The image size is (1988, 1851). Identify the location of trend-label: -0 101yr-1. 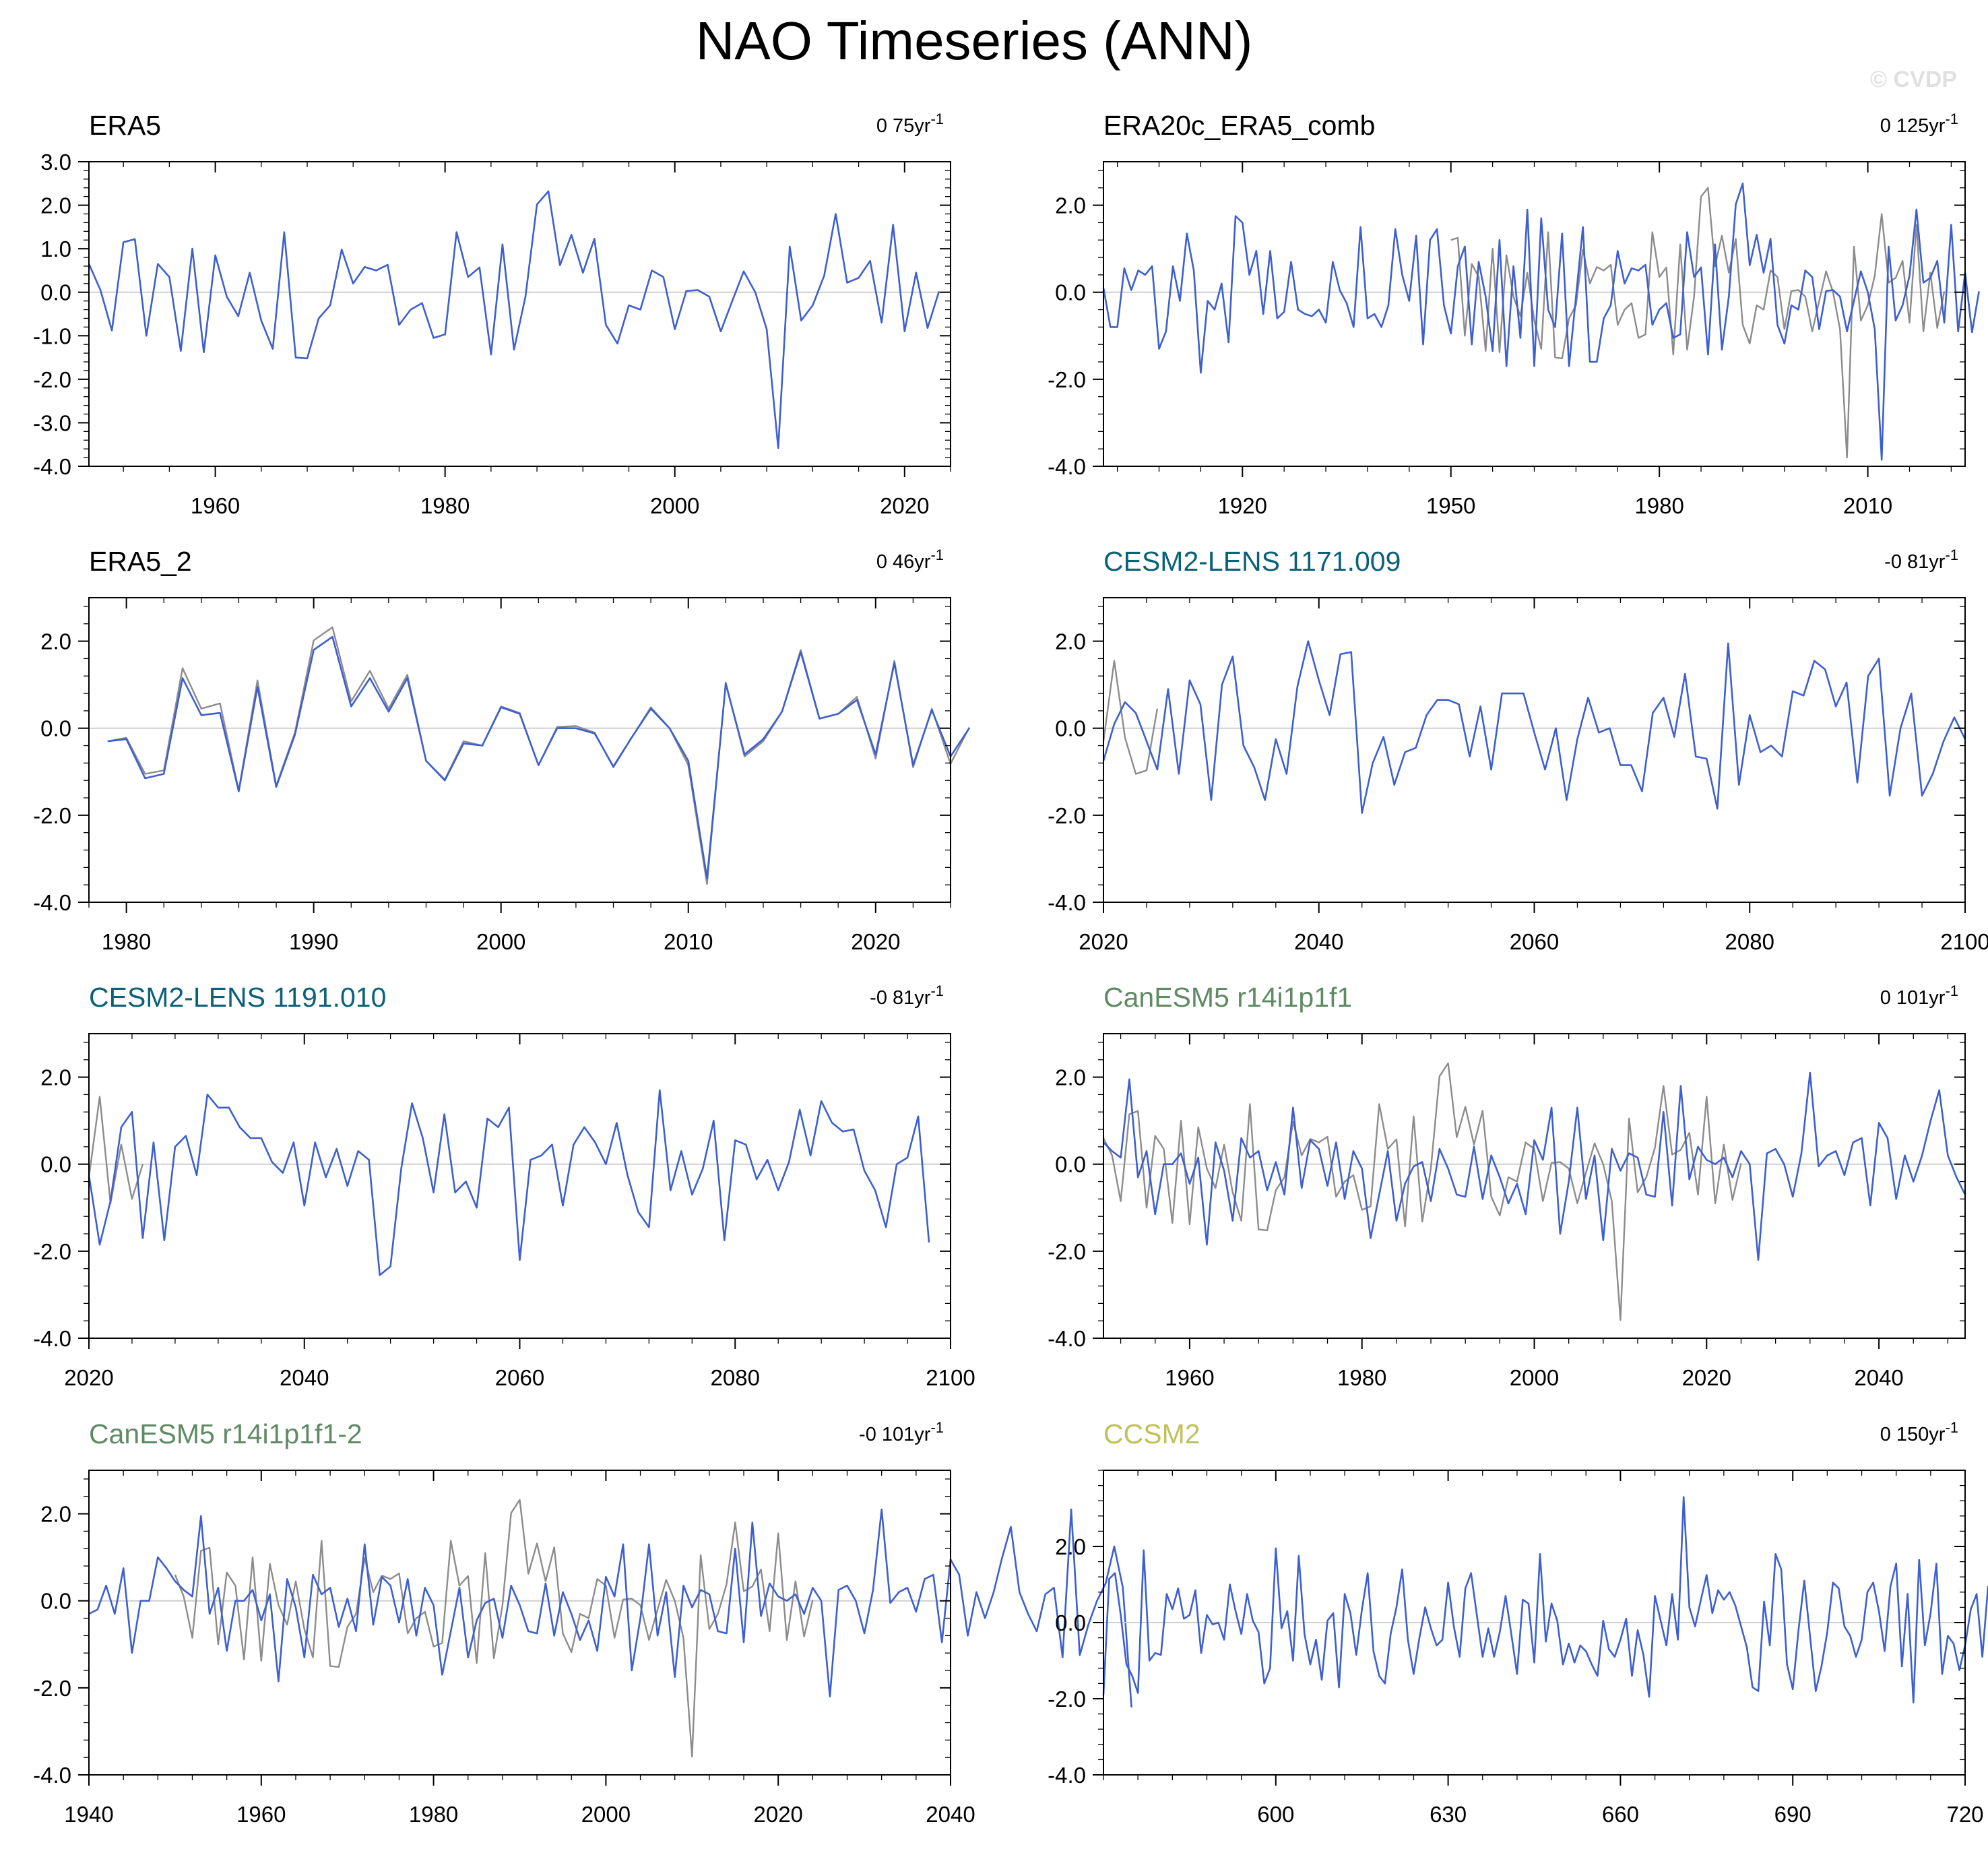
(901, 1432).